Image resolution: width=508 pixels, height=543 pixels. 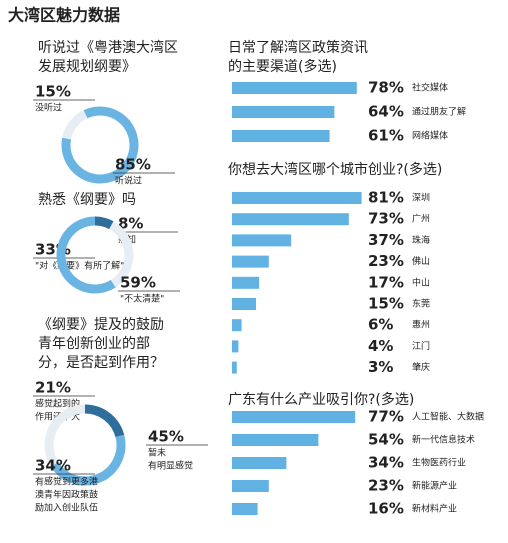 I want to click on slice-value-label: 85%, so click(x=133, y=165).